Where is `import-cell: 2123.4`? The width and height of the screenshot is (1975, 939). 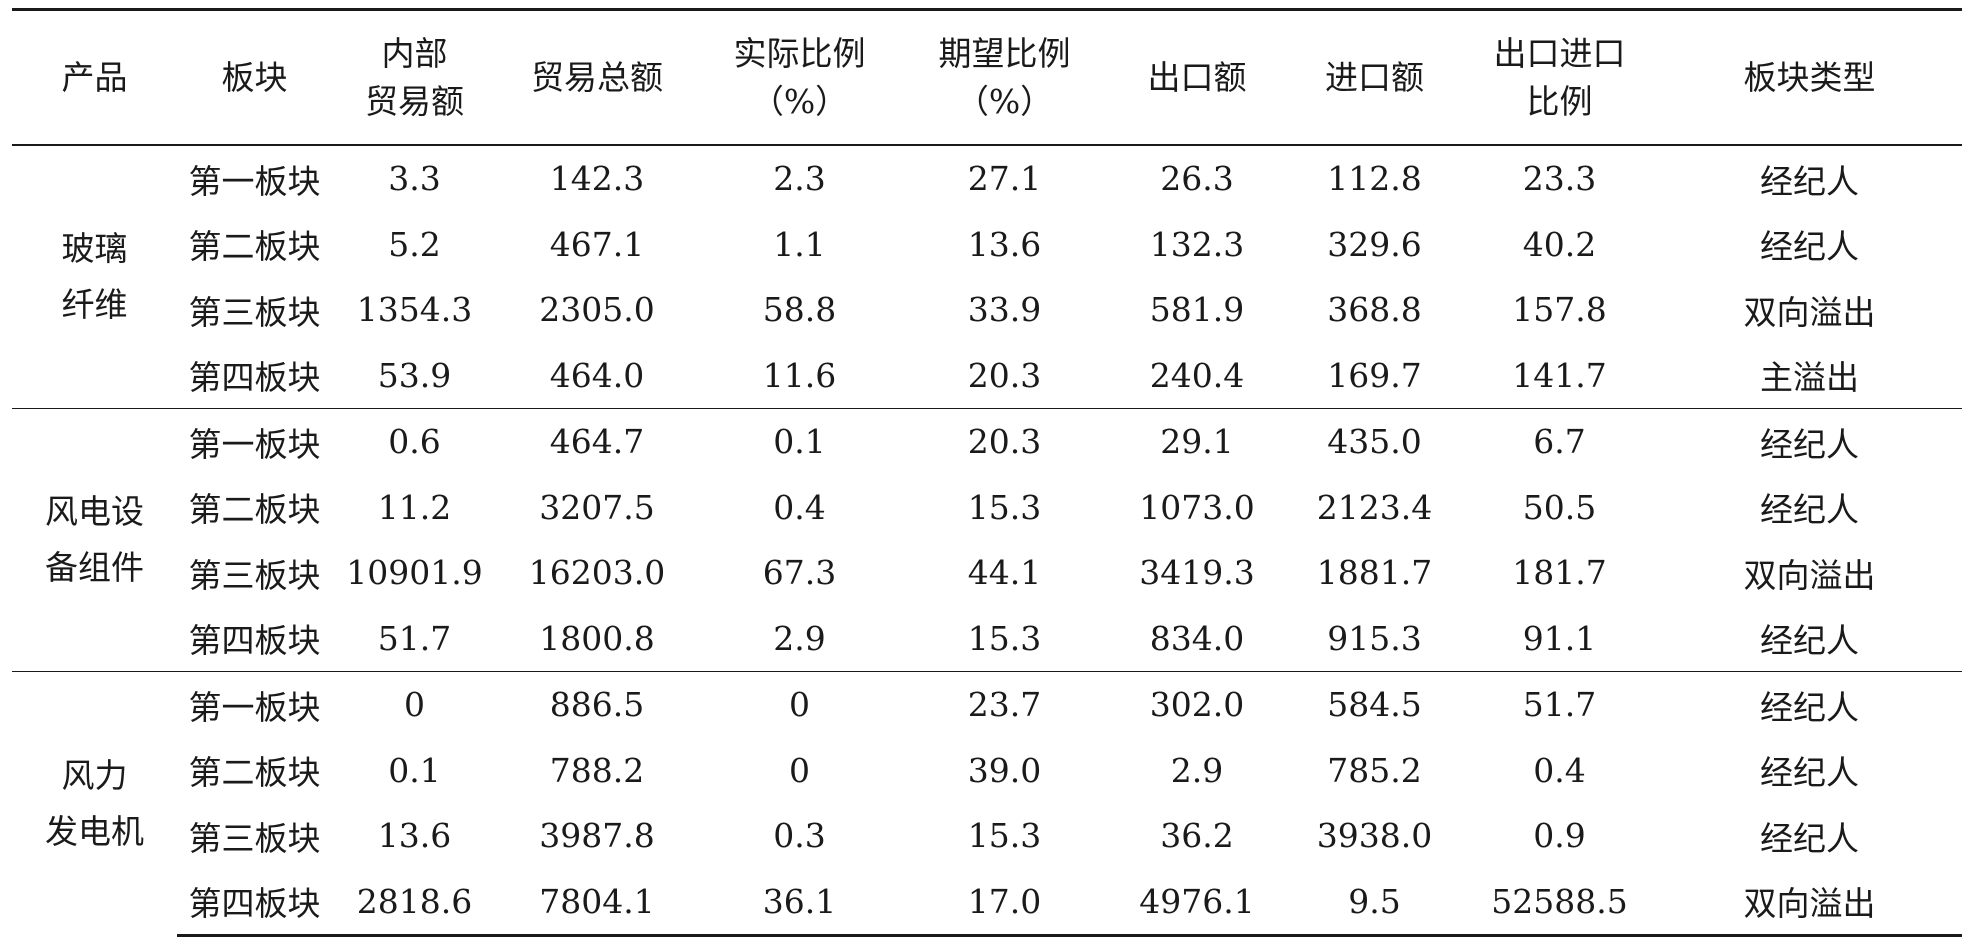
import-cell: 2123.4 is located at coordinates (1374, 507).